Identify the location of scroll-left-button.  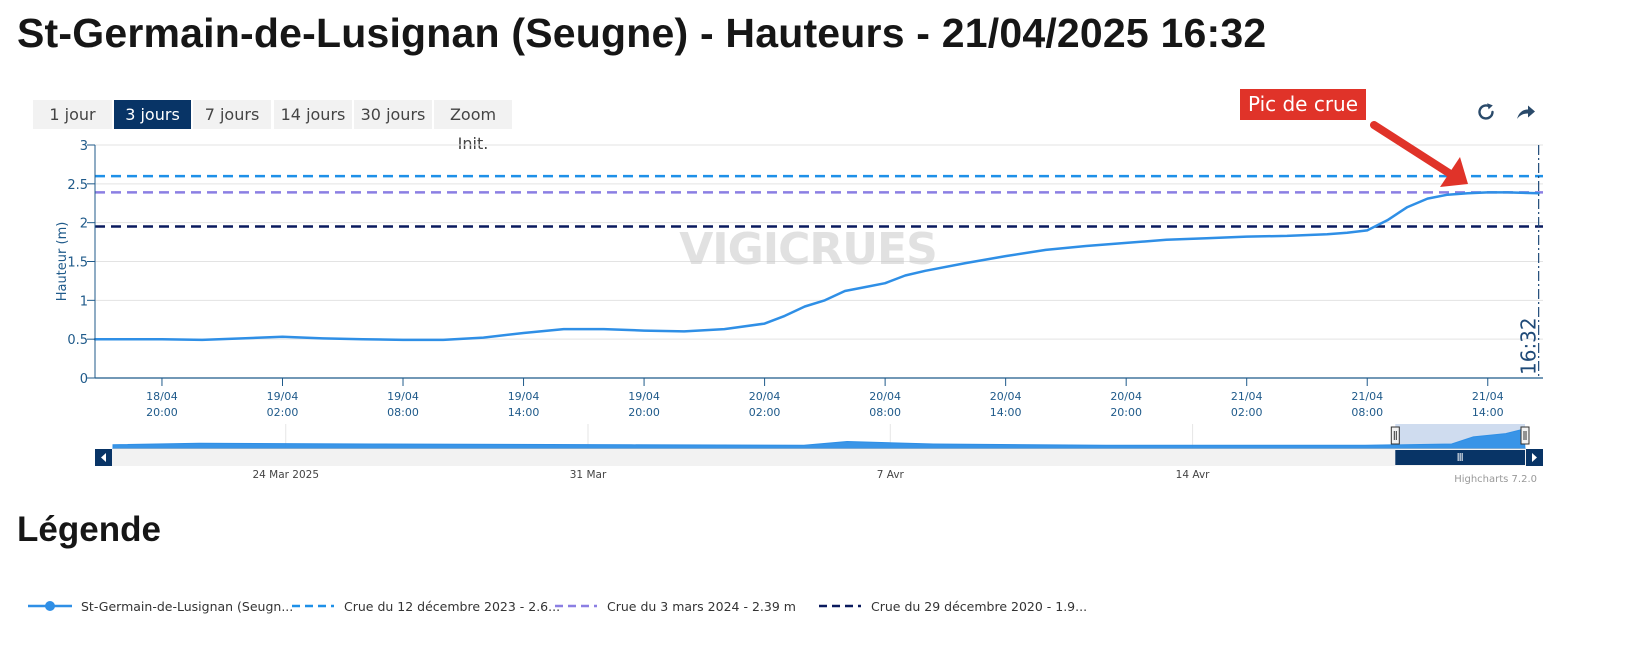
(103, 457).